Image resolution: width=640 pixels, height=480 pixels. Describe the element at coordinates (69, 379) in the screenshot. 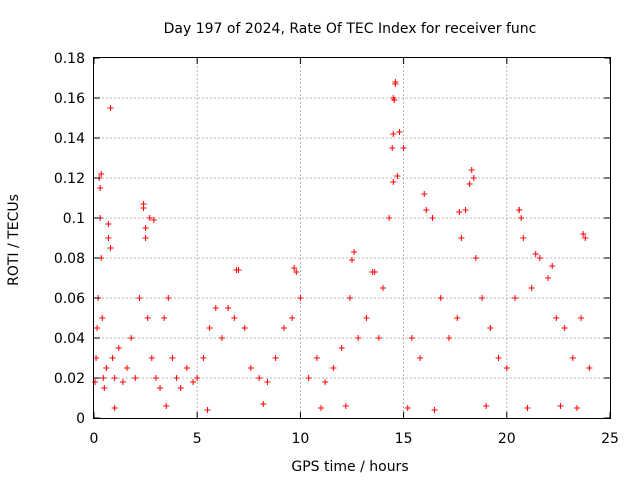

I see `y-tick-label: 0.02` at that location.